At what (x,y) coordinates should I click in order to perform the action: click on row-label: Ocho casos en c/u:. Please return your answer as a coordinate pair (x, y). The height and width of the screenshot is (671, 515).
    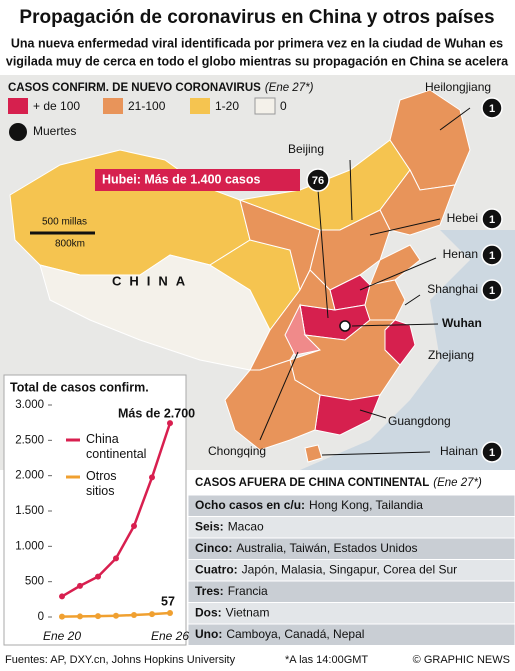
    Looking at the image, I should click on (250, 505).